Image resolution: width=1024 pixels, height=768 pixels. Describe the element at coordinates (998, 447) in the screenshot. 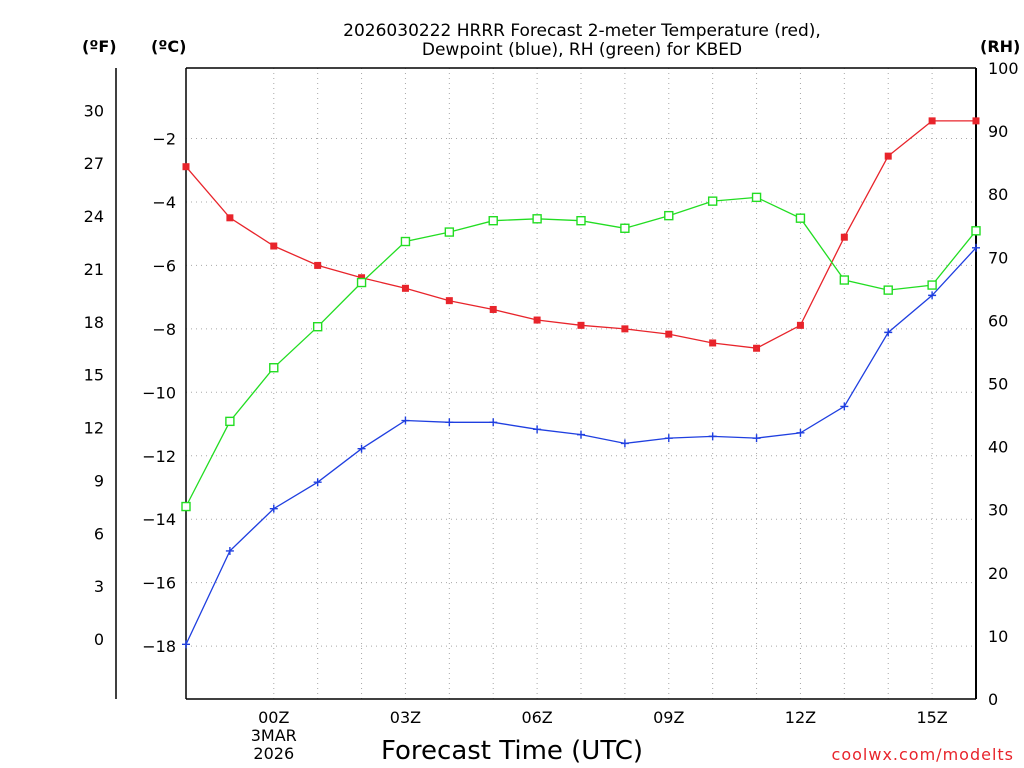

I see `rh-tick-label: 40` at that location.